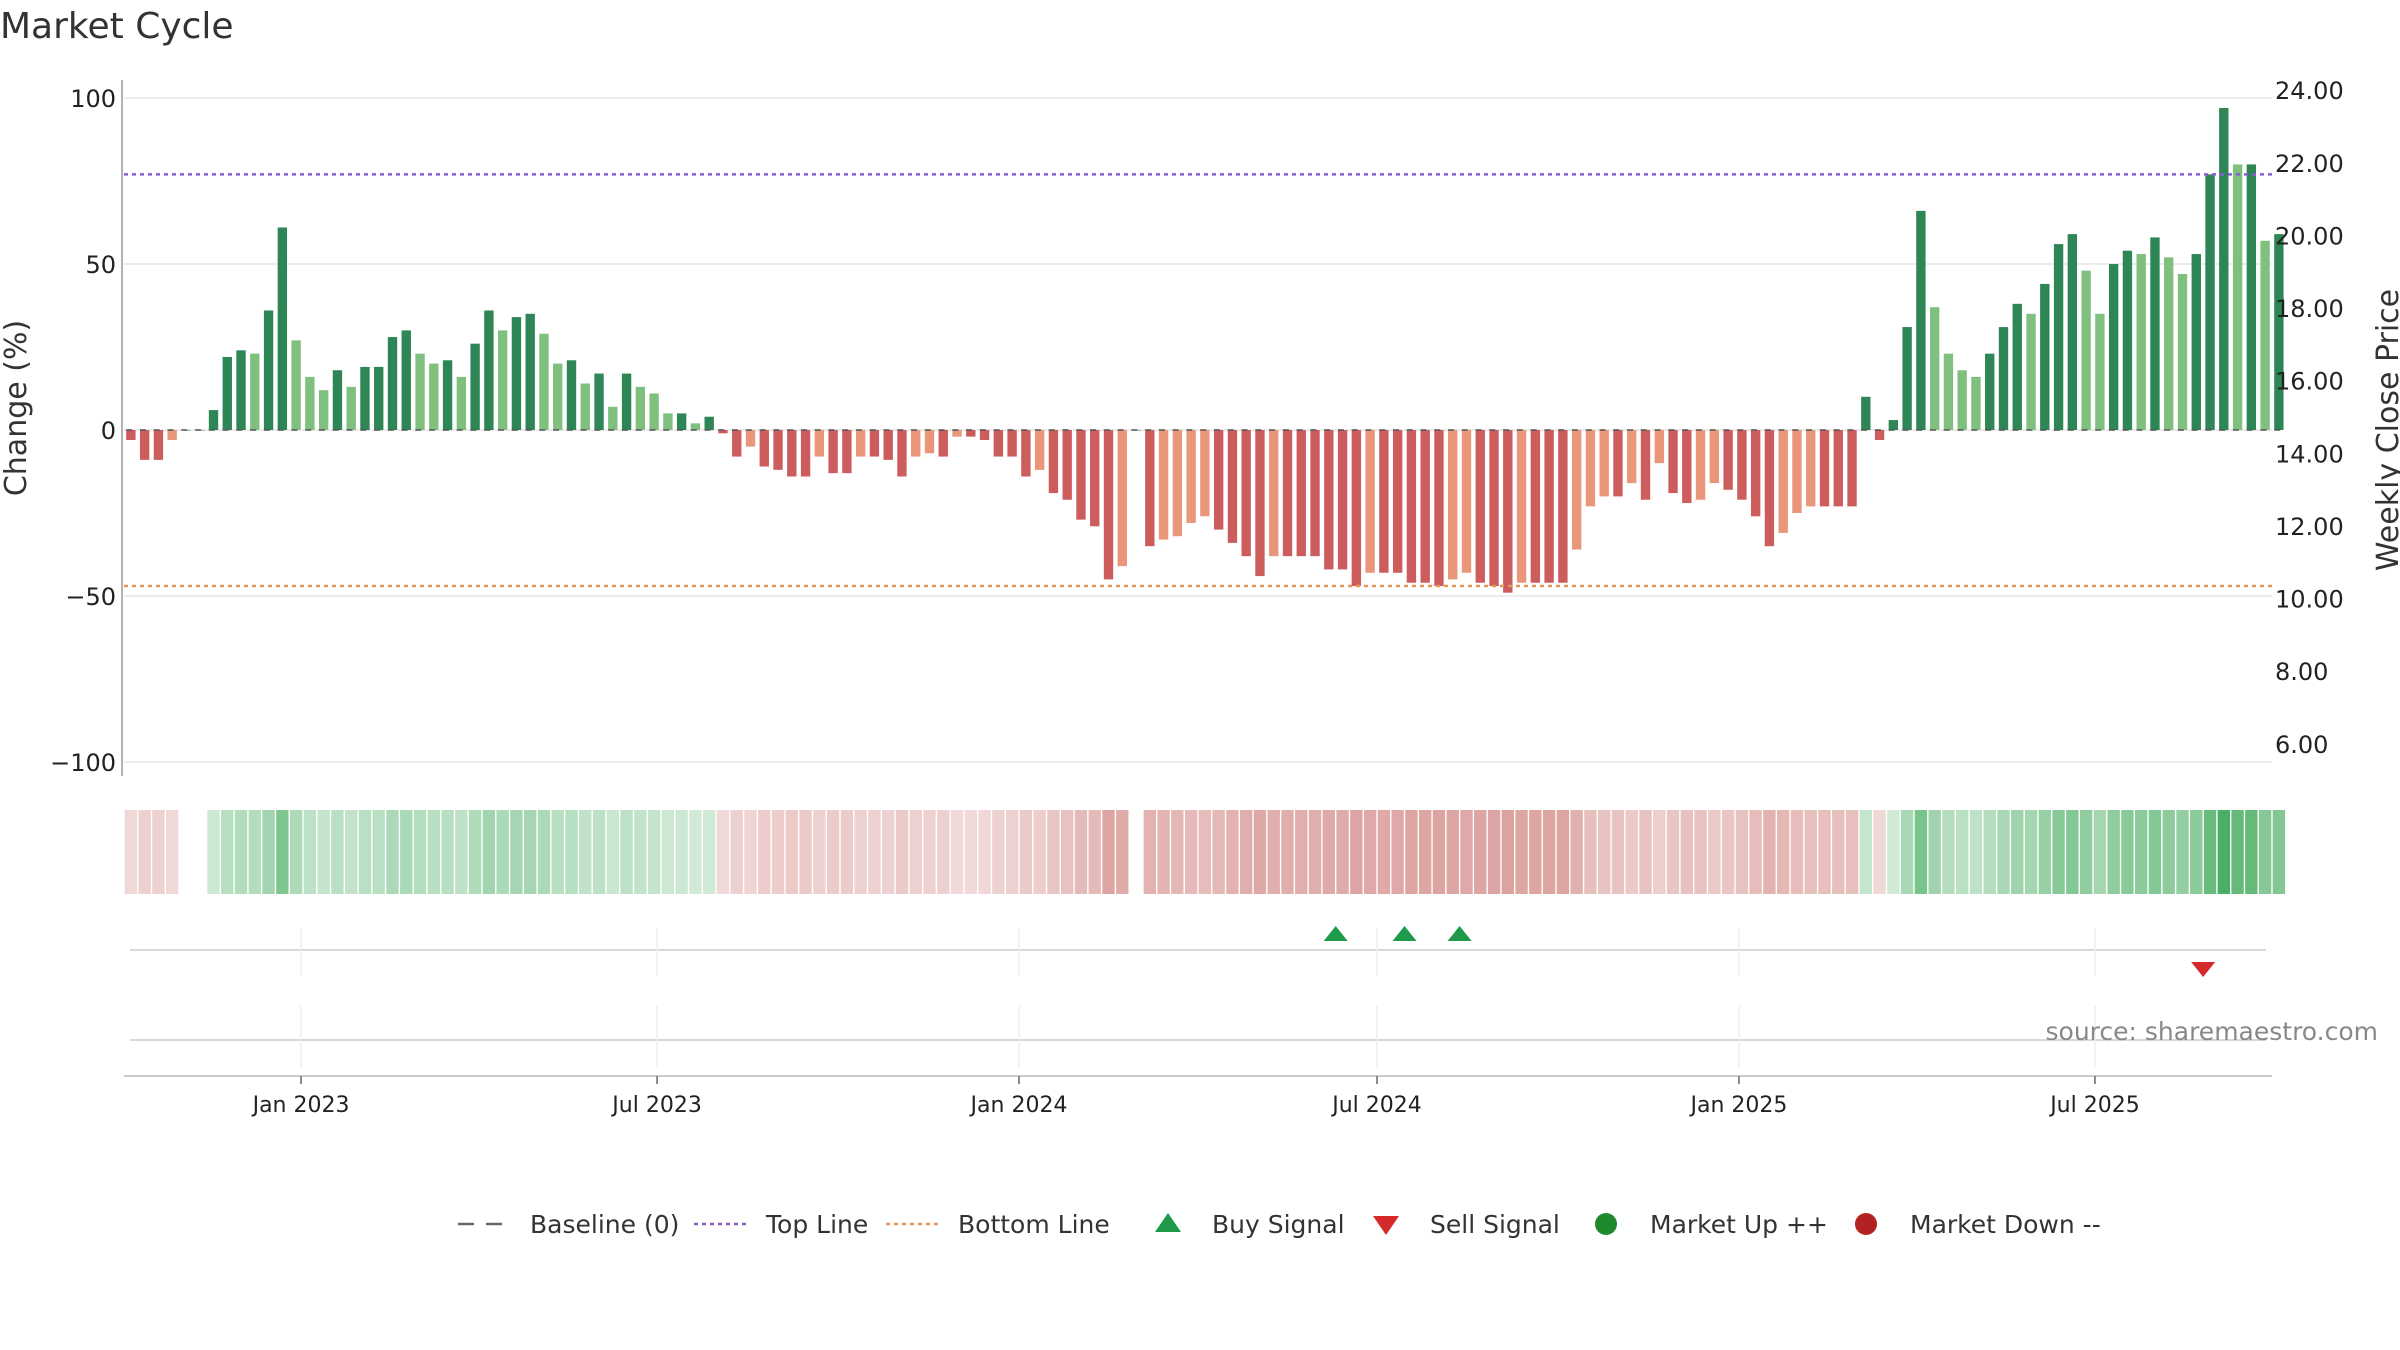  What do you see at coordinates (2203, 969) in the screenshot?
I see `sell-signal-marker` at bounding box center [2203, 969].